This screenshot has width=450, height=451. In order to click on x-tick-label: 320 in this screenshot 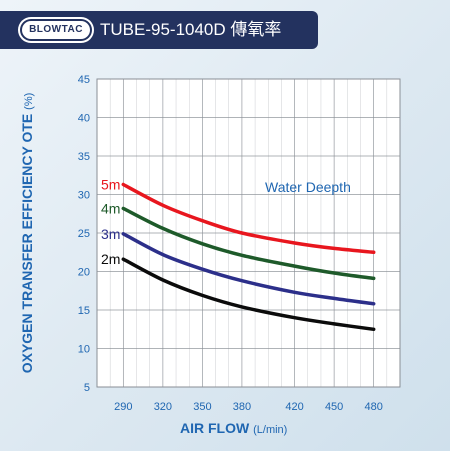, I will do `click(163, 407)`.